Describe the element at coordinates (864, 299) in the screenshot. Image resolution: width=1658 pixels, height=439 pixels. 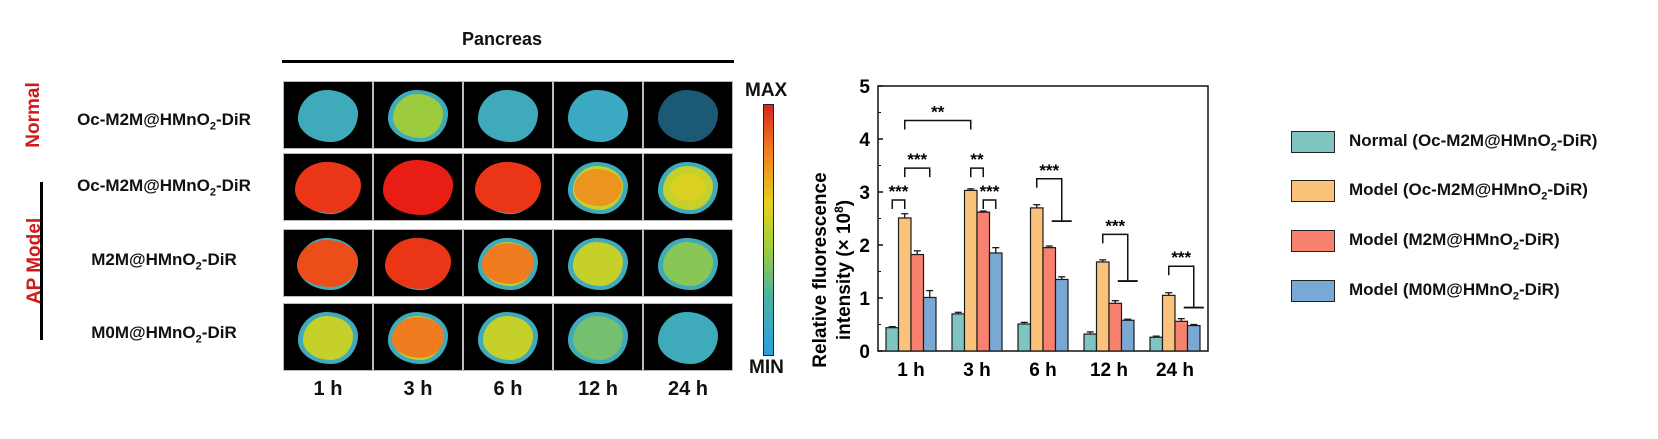
I see `y-tick-label: 1` at that location.